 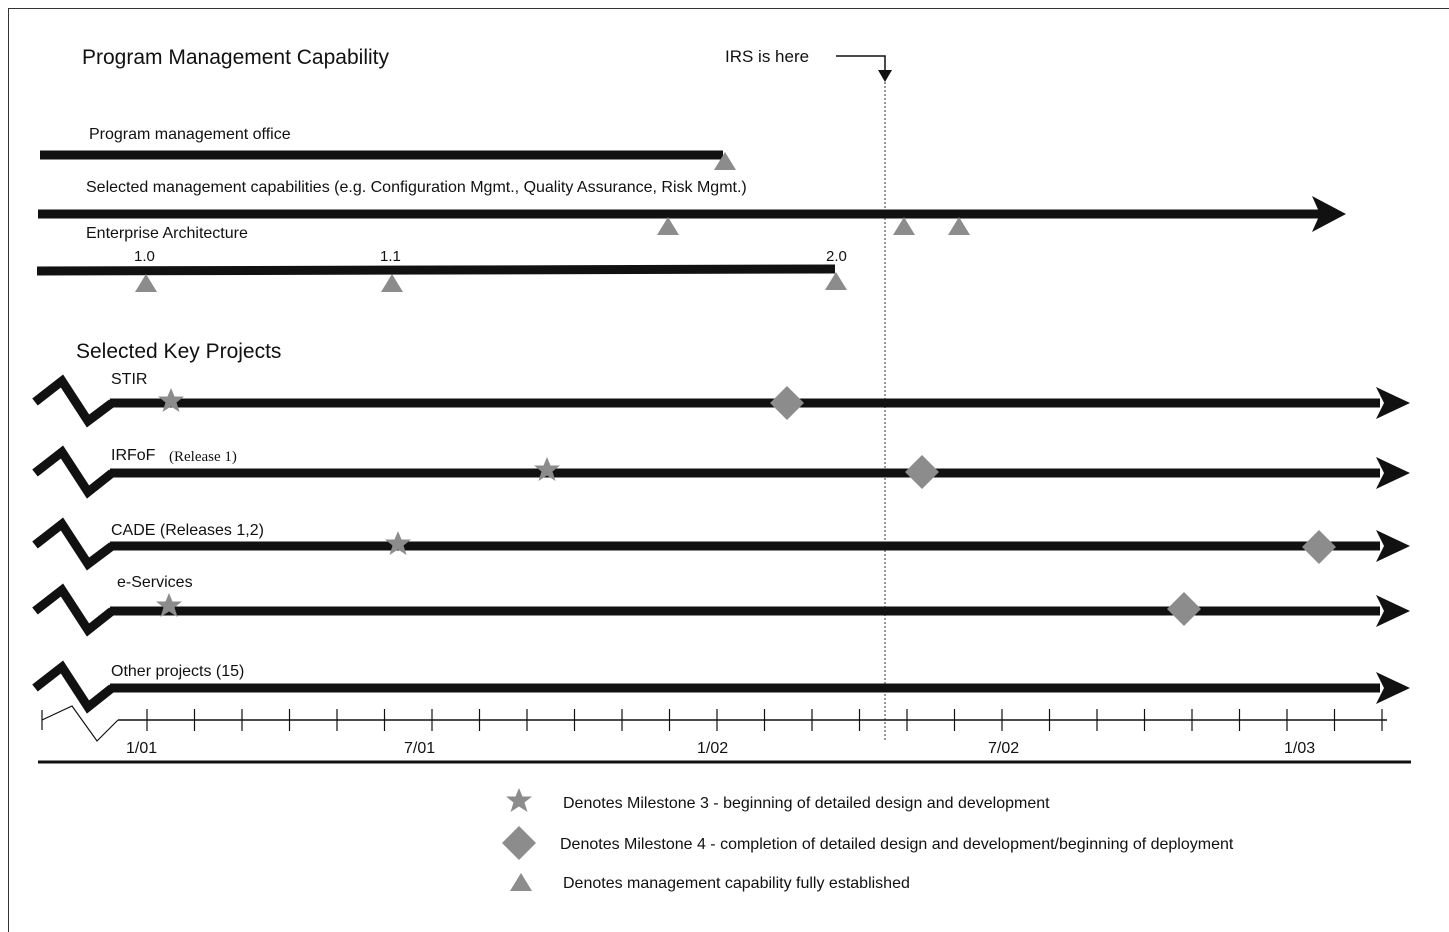 I want to click on project-label: CADE (Releases 1,2), so click(x=187, y=530).